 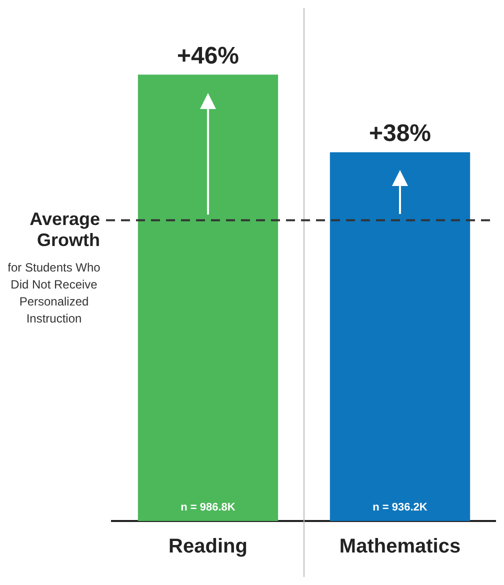 What do you see at coordinates (54, 293) in the screenshot?
I see `text: for Students Who Did Not Receive Personalized Instruction` at bounding box center [54, 293].